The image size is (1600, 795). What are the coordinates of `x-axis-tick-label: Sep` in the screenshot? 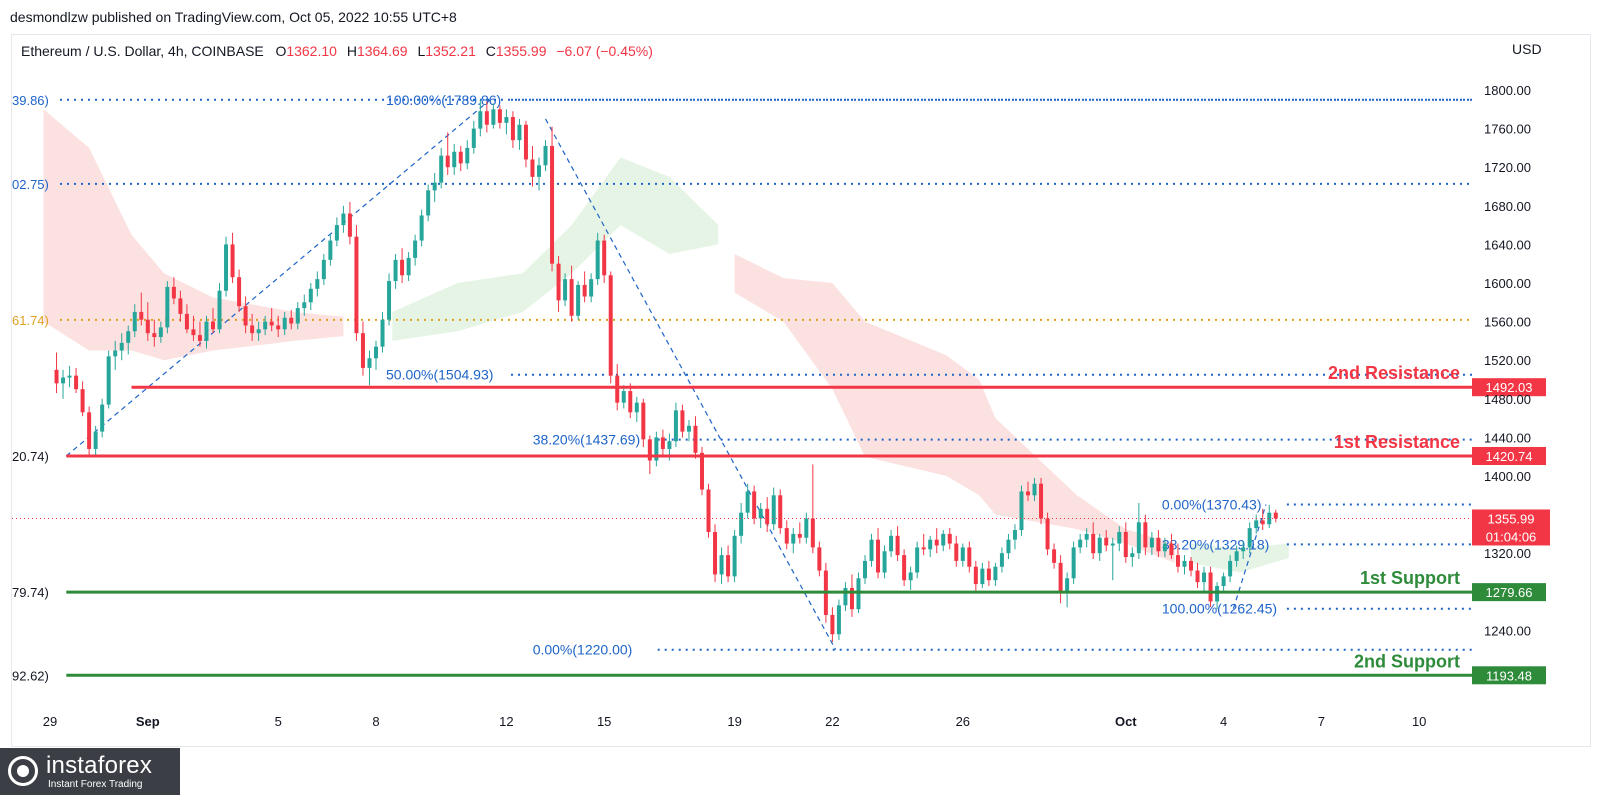 It's located at (148, 721).